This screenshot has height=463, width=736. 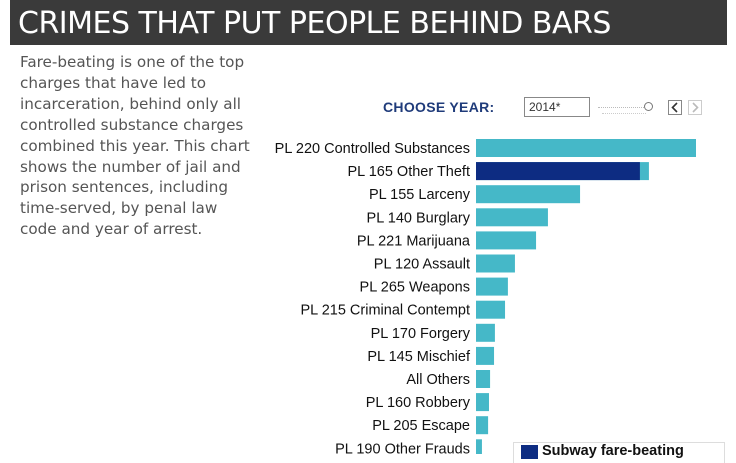 What do you see at coordinates (419, 357) in the screenshot?
I see `category-label: PL 145 Mischief` at bounding box center [419, 357].